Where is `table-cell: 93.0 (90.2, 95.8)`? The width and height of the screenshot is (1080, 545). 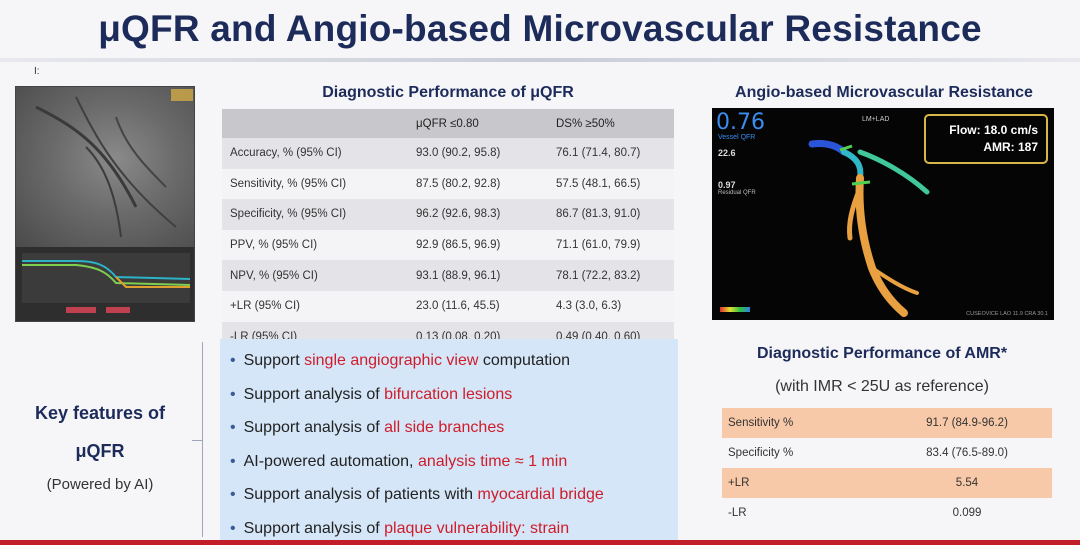
table-cell: 93.0 (90.2, 95.8) is located at coordinates (478, 153).